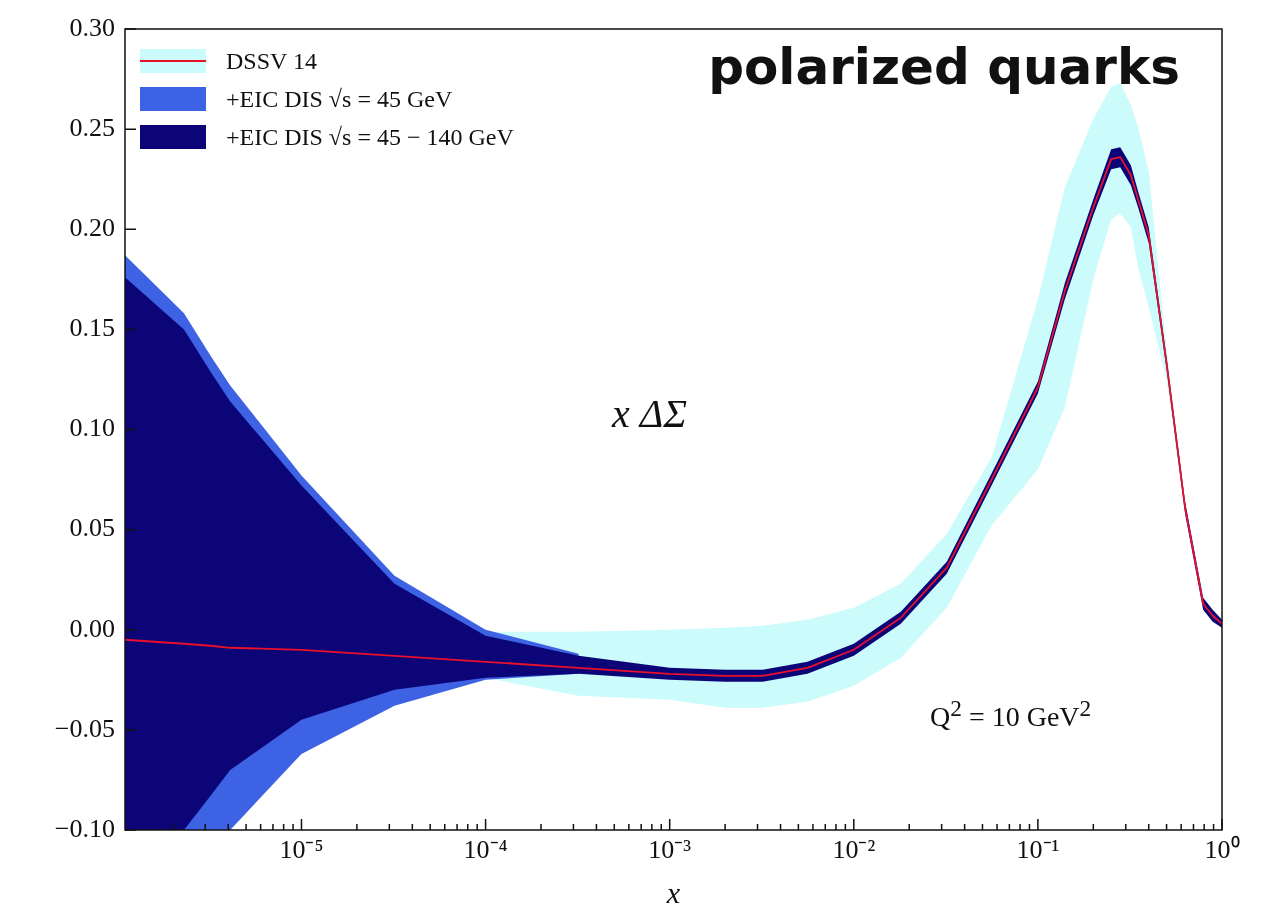 The width and height of the screenshot is (1272, 917). What do you see at coordinates (92, 27) in the screenshot?
I see `y-tick-label: 0.30` at bounding box center [92, 27].